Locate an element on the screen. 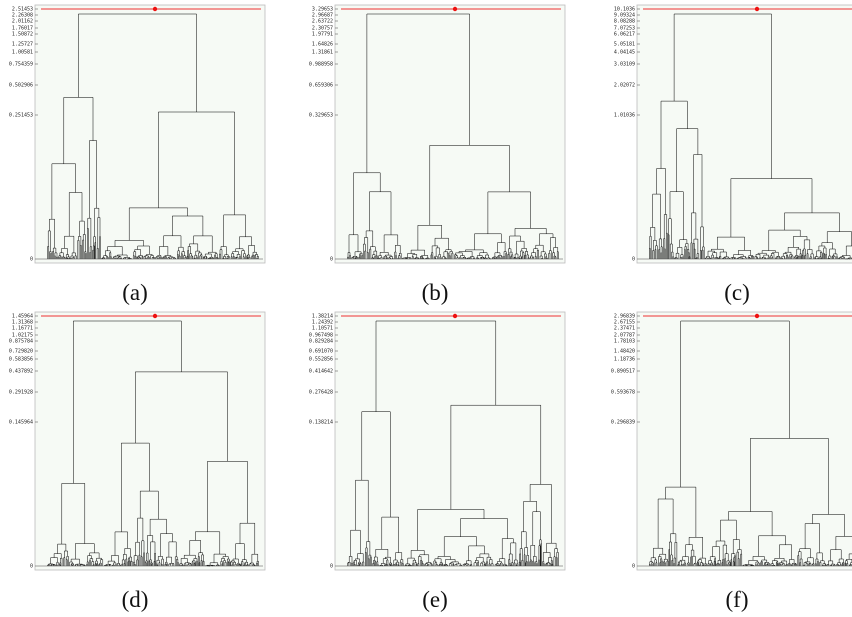 The image size is (852, 617). y-tick-label: 0.829284 is located at coordinates (321, 342).